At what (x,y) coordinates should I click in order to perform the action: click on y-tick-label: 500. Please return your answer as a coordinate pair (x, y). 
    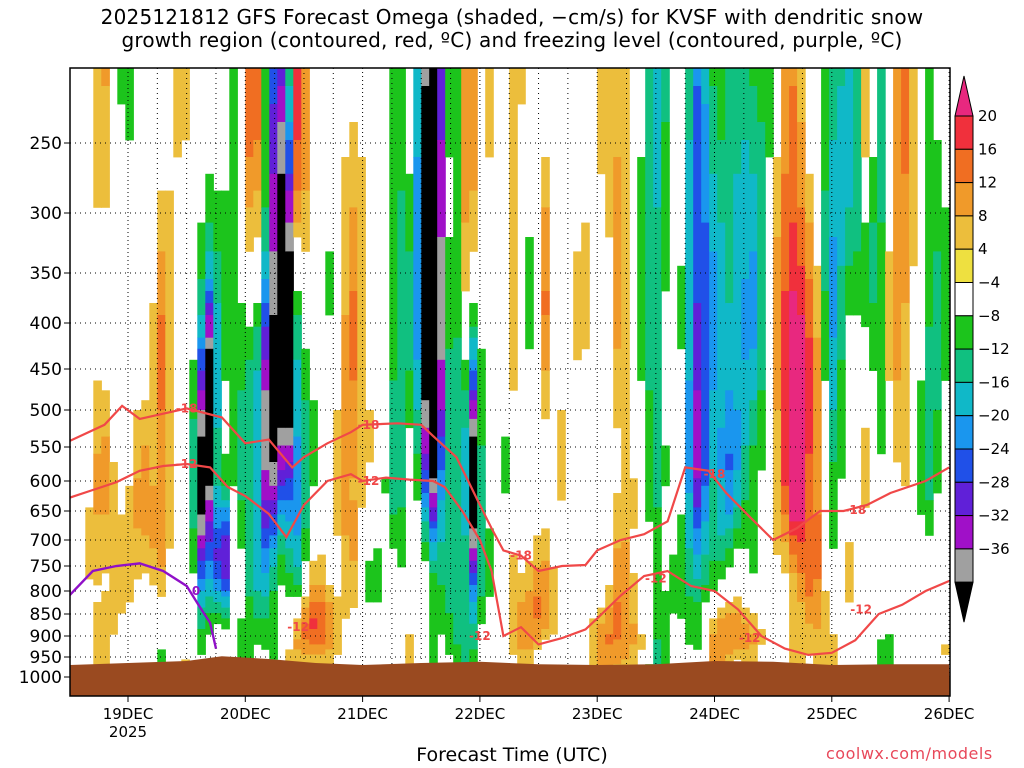
    Looking at the image, I should click on (46, 411).